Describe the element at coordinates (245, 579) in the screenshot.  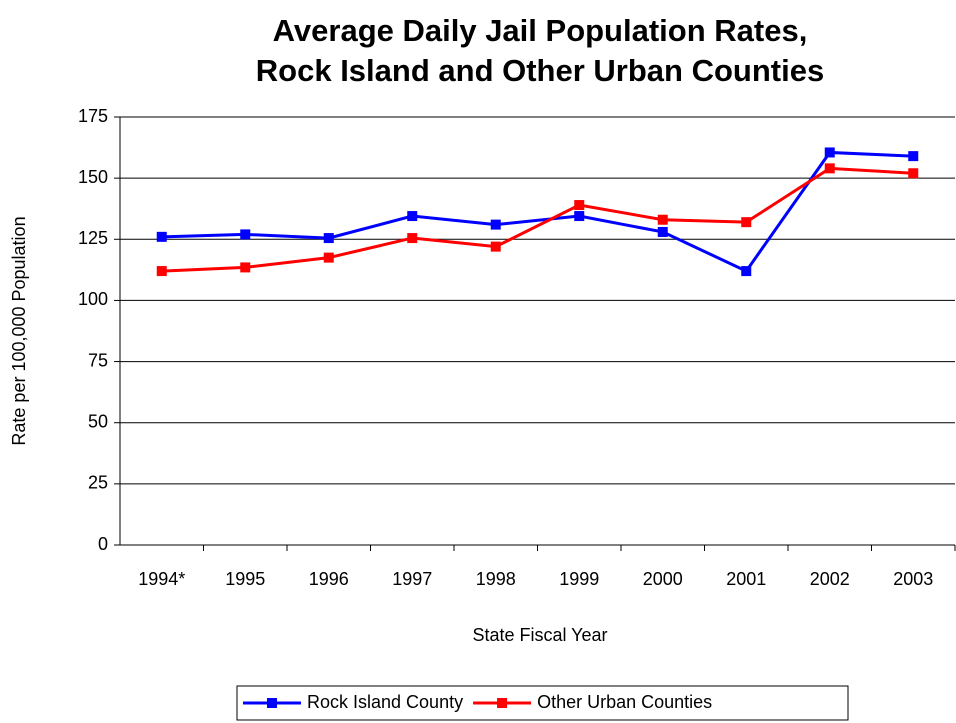
I see `x-tick-label: 1995` at that location.